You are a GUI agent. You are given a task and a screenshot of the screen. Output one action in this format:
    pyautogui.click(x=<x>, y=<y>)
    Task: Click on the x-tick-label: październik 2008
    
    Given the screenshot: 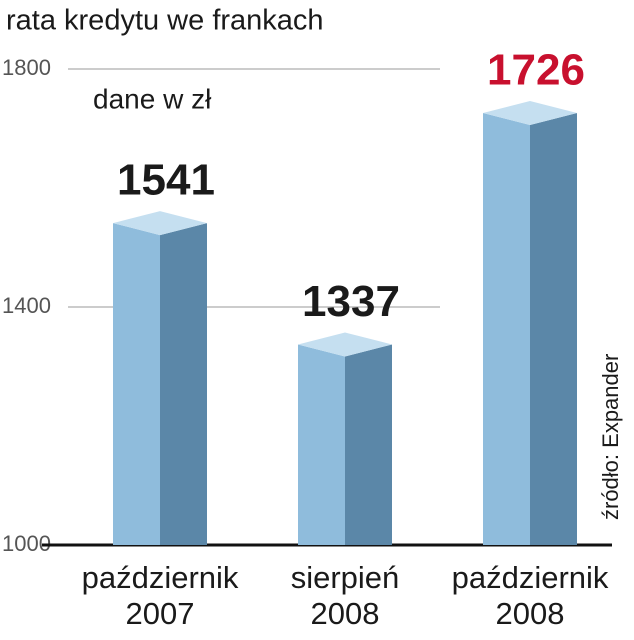 What is the action you would take?
    pyautogui.click(x=530, y=595)
    